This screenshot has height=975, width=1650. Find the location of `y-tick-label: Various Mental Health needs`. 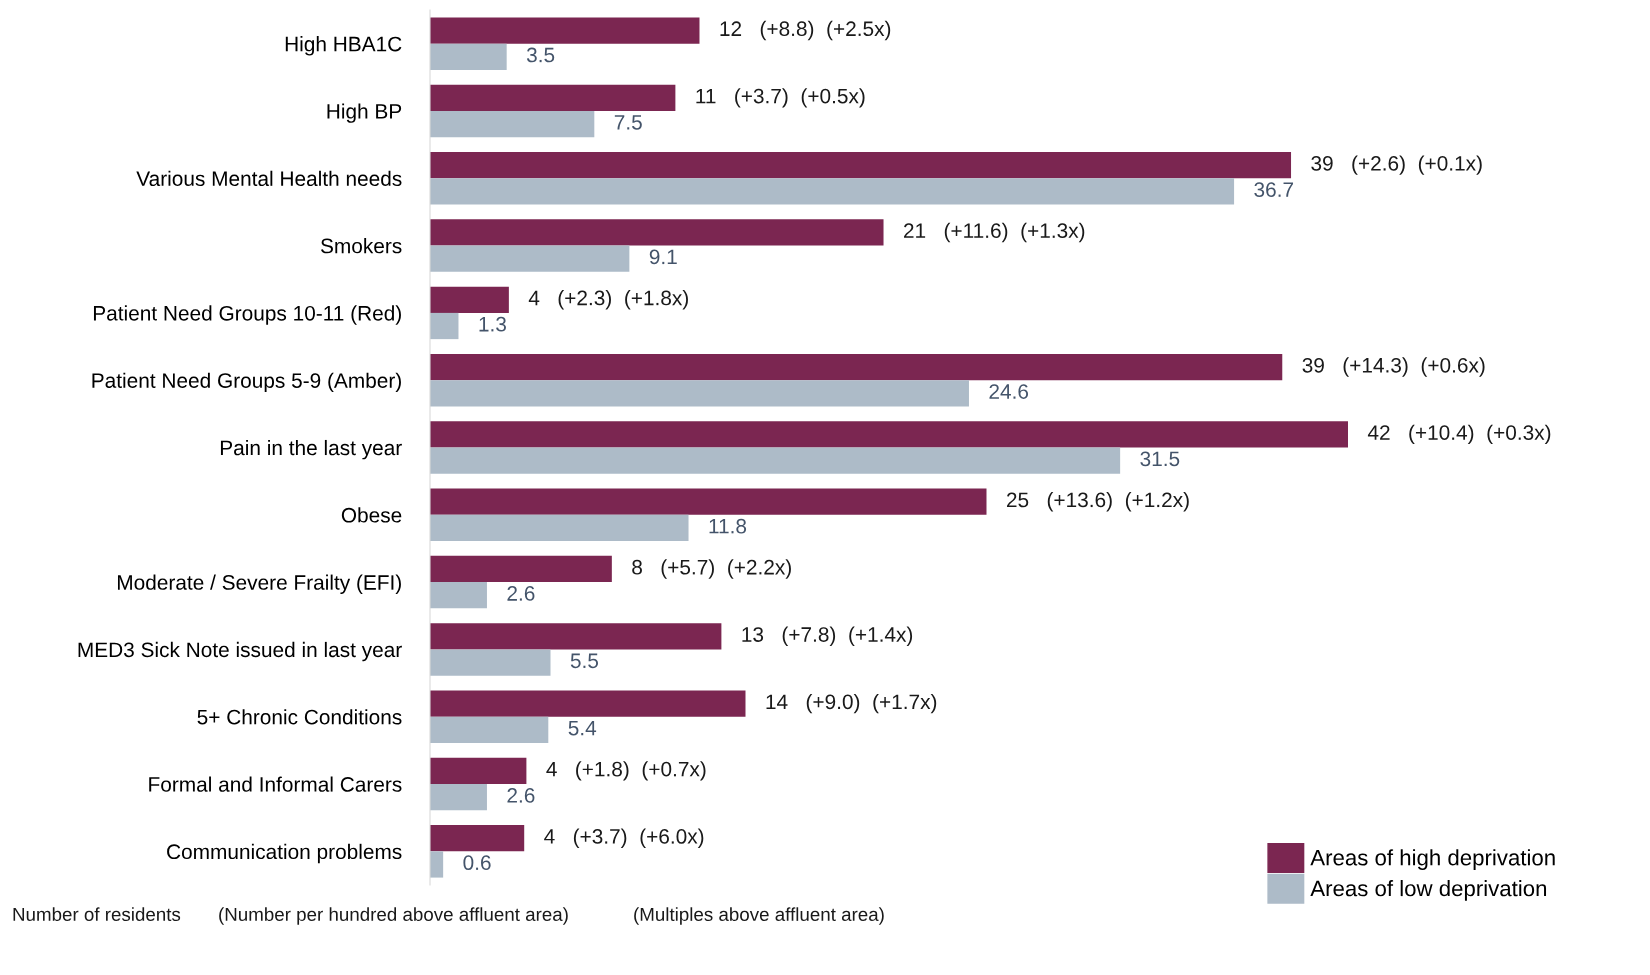

y-tick-label: Various Mental Health needs is located at coordinates (269, 178).